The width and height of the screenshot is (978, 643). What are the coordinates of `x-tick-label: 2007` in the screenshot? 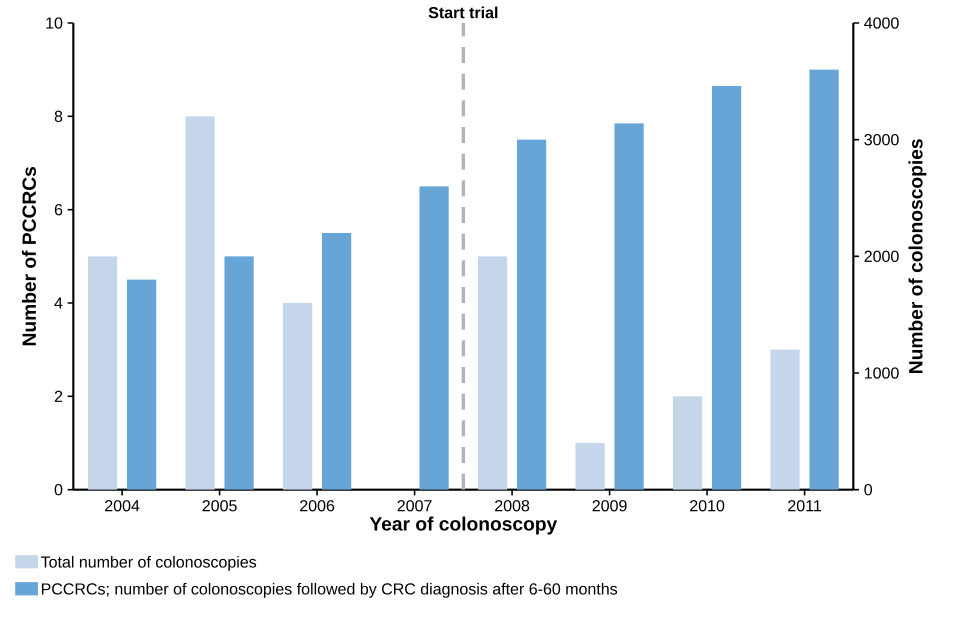 It's located at (415, 506).